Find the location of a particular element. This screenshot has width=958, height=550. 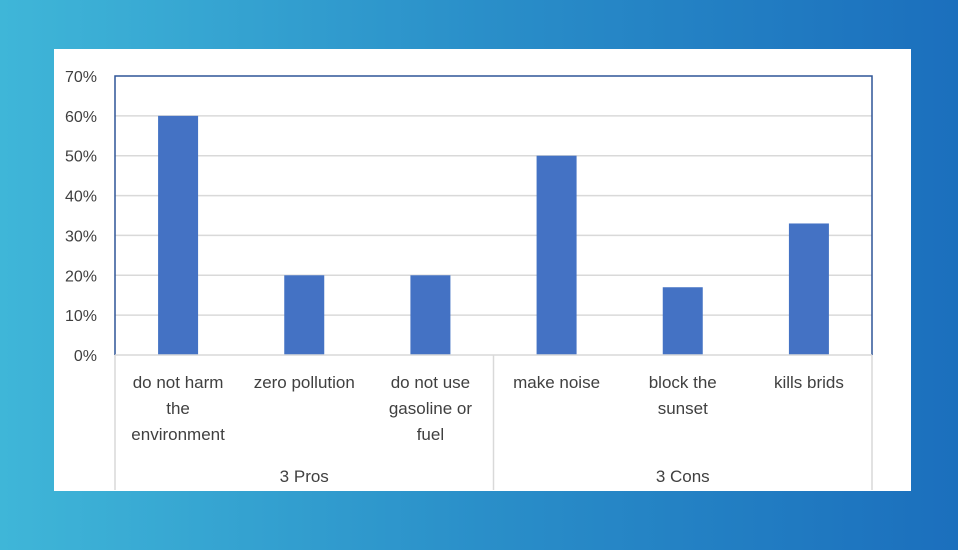

x-tick-label-line: zero pollution is located at coordinates (304, 382).